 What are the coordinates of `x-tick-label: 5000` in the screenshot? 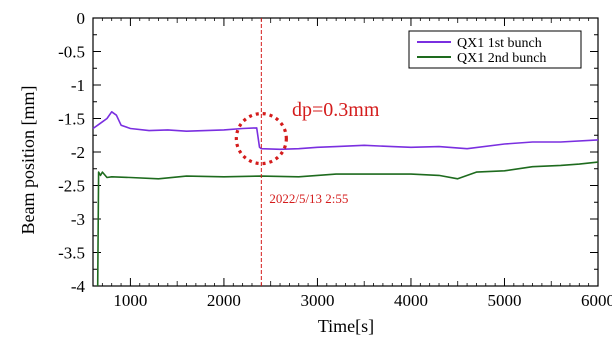 It's located at (504, 300).